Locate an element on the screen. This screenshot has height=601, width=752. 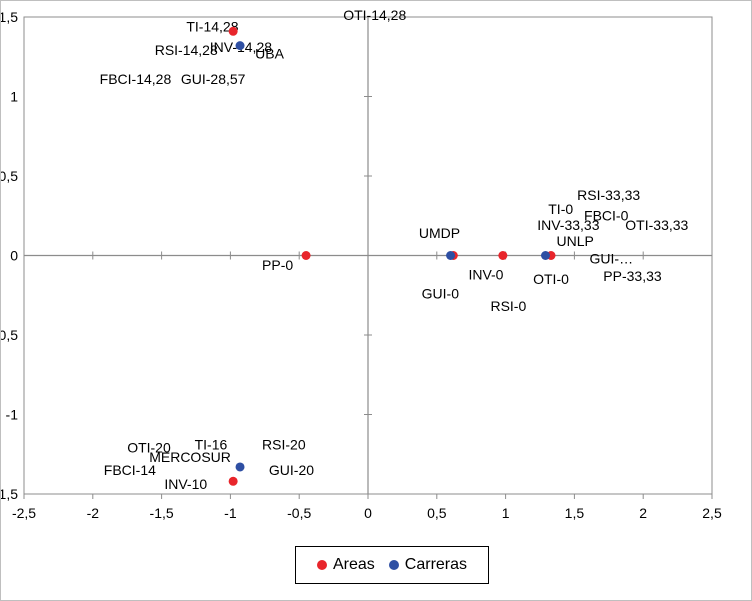
point-label: RSI-0 is located at coordinates (508, 306).